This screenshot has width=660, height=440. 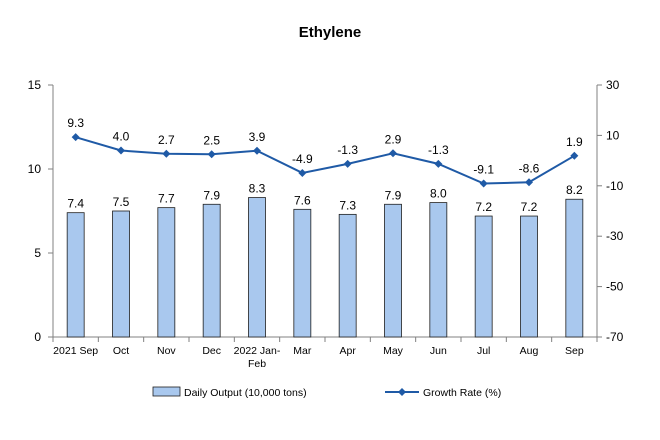 I want to click on line-data-label: 2.5, so click(x=211, y=140).